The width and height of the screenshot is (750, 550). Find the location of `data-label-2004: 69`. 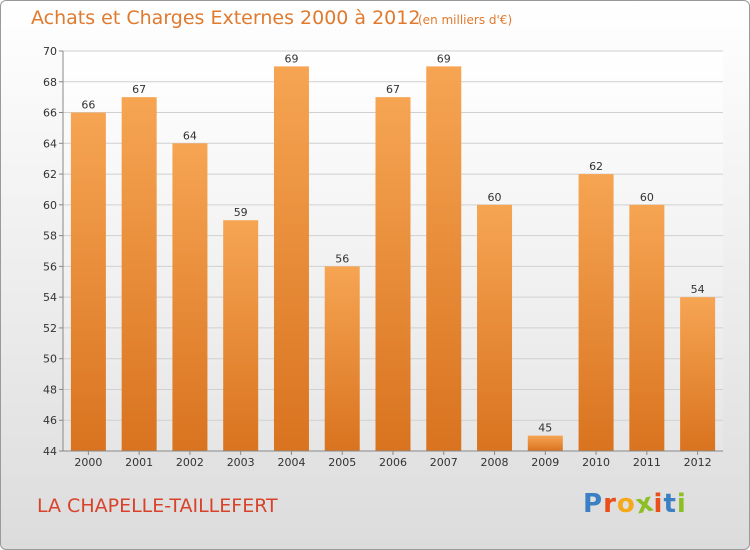

data-label-2004: 69 is located at coordinates (291, 58).